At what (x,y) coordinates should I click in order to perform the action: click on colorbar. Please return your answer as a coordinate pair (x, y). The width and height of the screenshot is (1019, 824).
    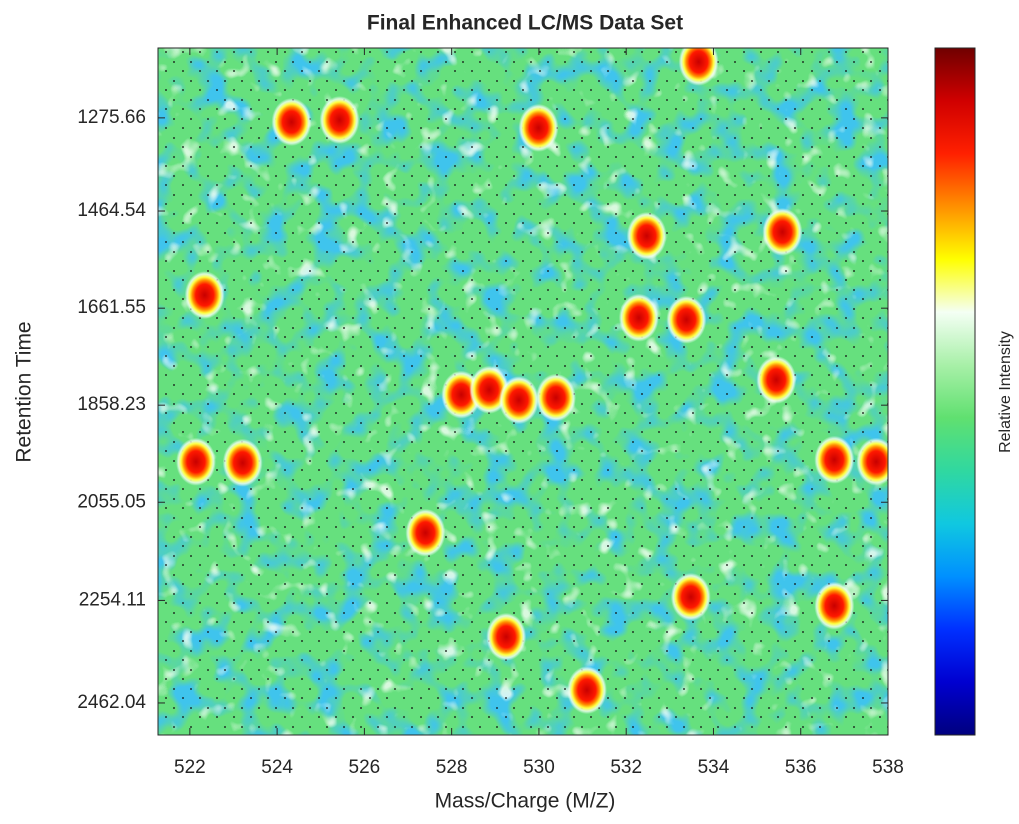
    Looking at the image, I should click on (955, 391).